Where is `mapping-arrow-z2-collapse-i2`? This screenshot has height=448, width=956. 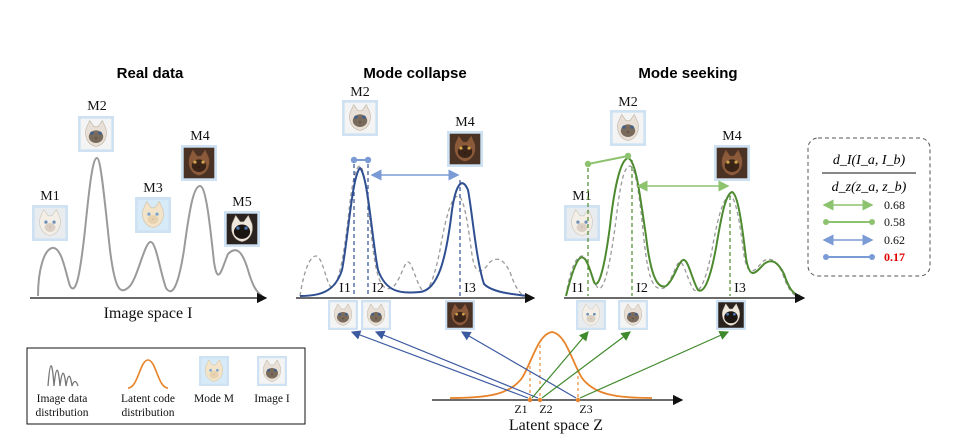 mapping-arrow-z2-collapse-i2 is located at coordinates (456, 364).